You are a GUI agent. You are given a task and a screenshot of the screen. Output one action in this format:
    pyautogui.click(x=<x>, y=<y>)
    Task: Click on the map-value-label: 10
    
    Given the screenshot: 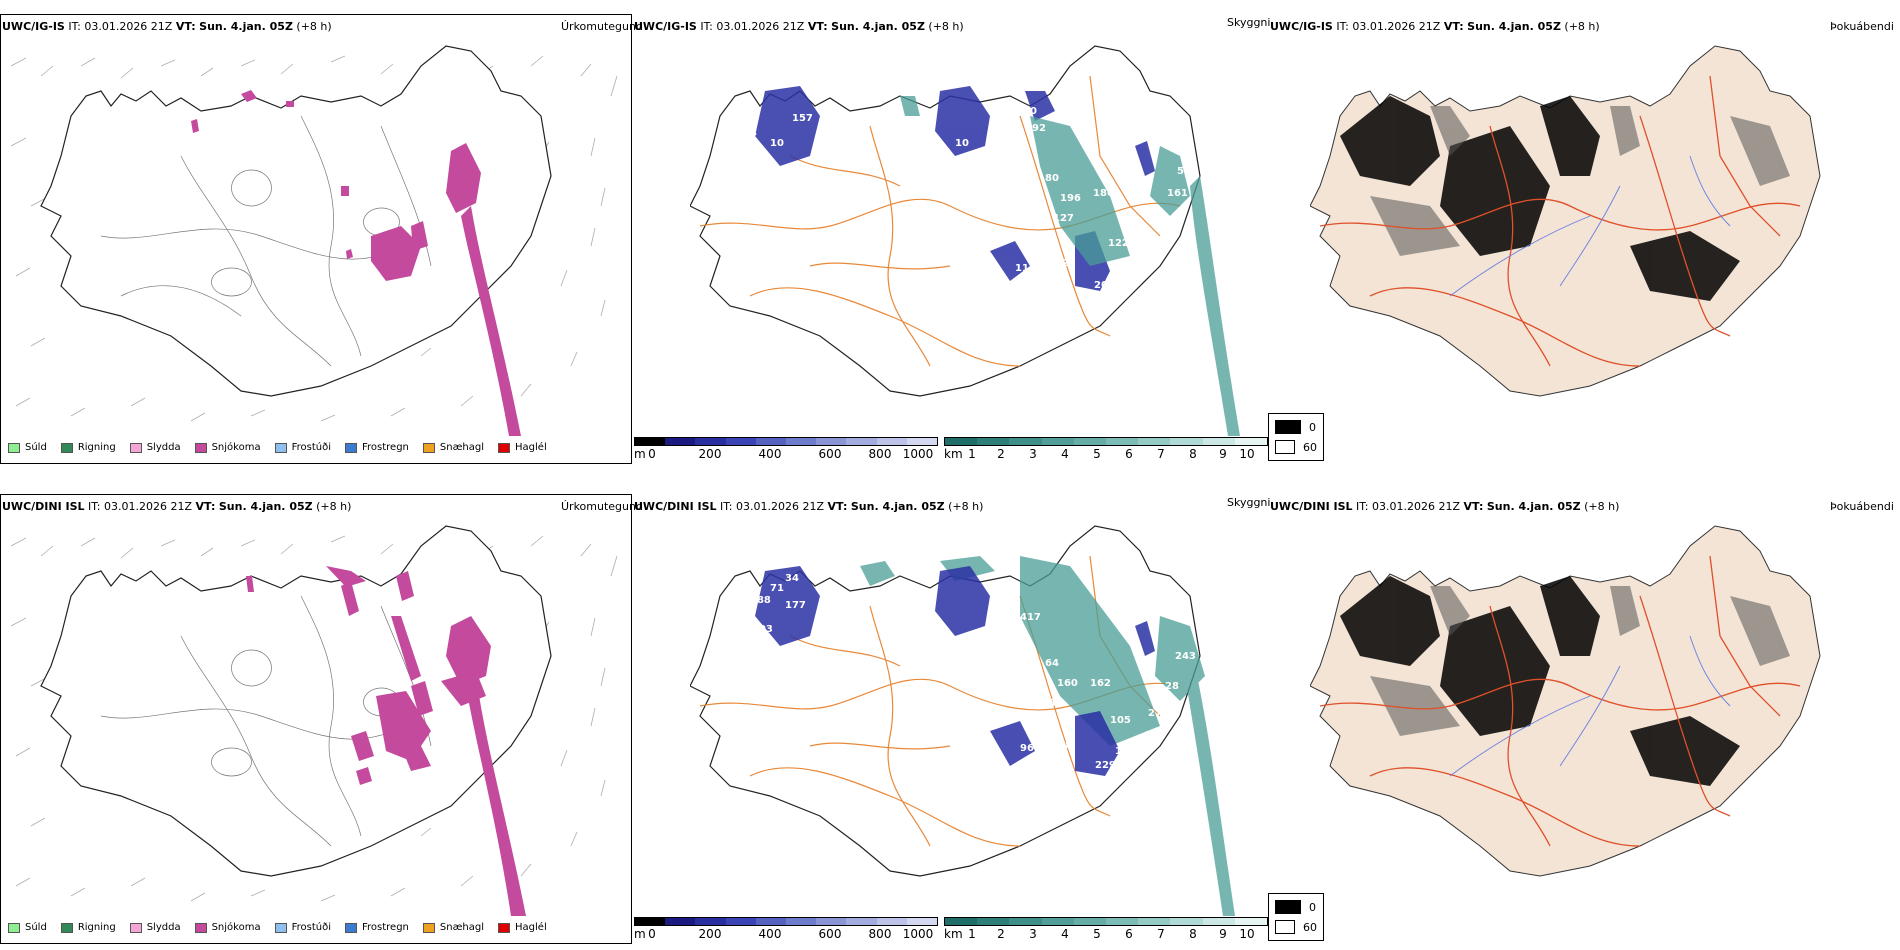 What is the action you would take?
    pyautogui.click(x=777, y=143)
    